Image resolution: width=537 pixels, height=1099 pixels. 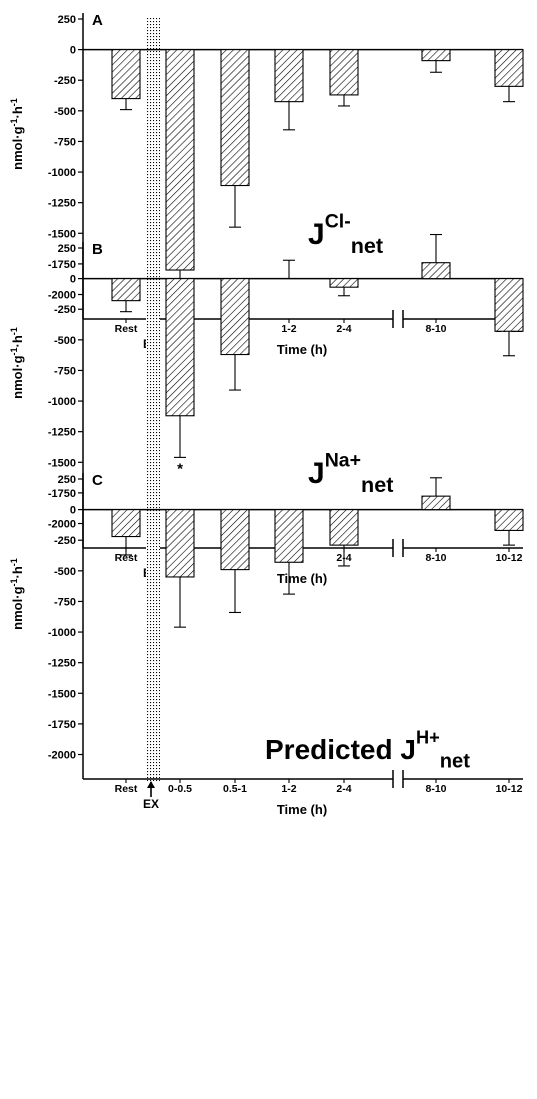 I want to click on series-annotation: JCl-net, so click(x=345, y=235).